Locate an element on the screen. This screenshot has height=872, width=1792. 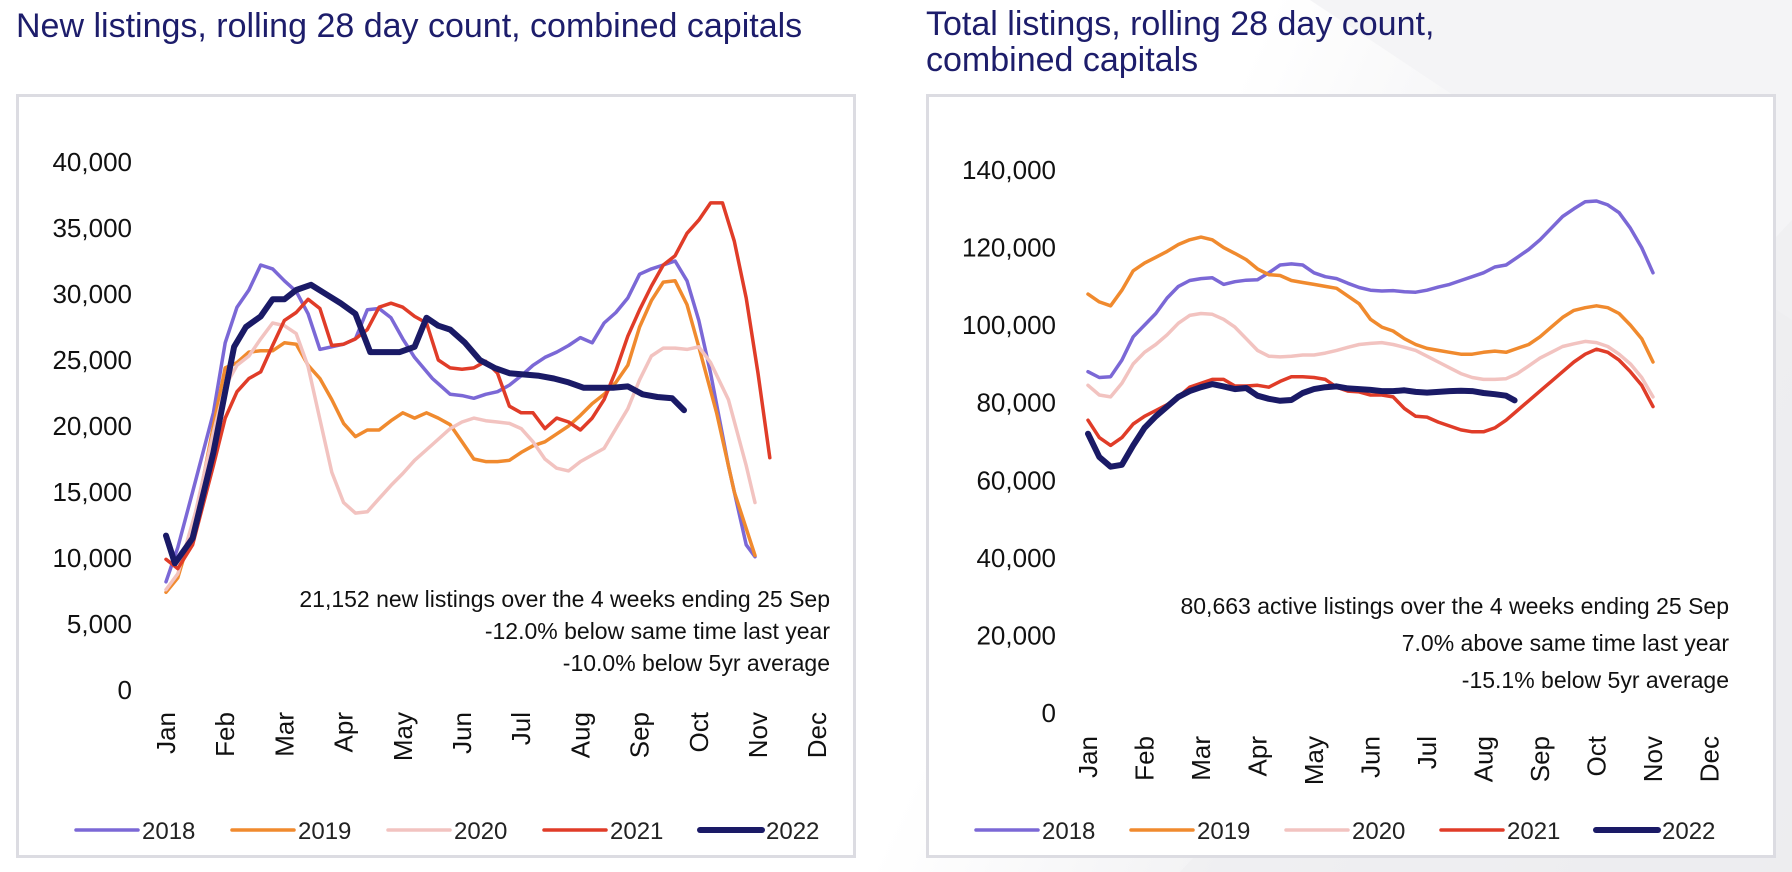
y-tick-label: 15,000 is located at coordinates (92, 492).